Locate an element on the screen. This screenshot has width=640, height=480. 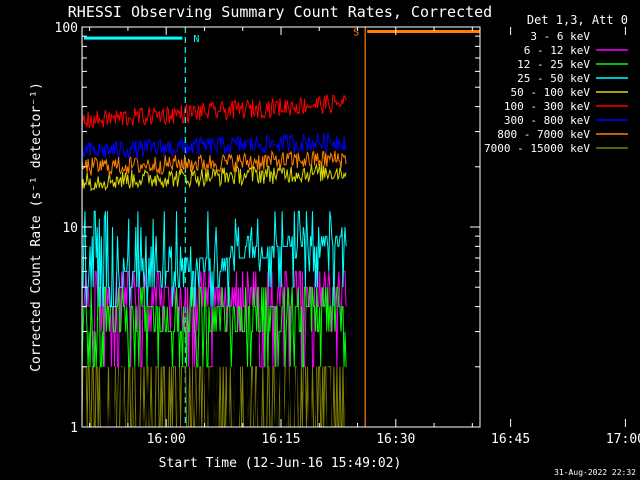
series-800-7000keV is located at coordinates (214, 162).